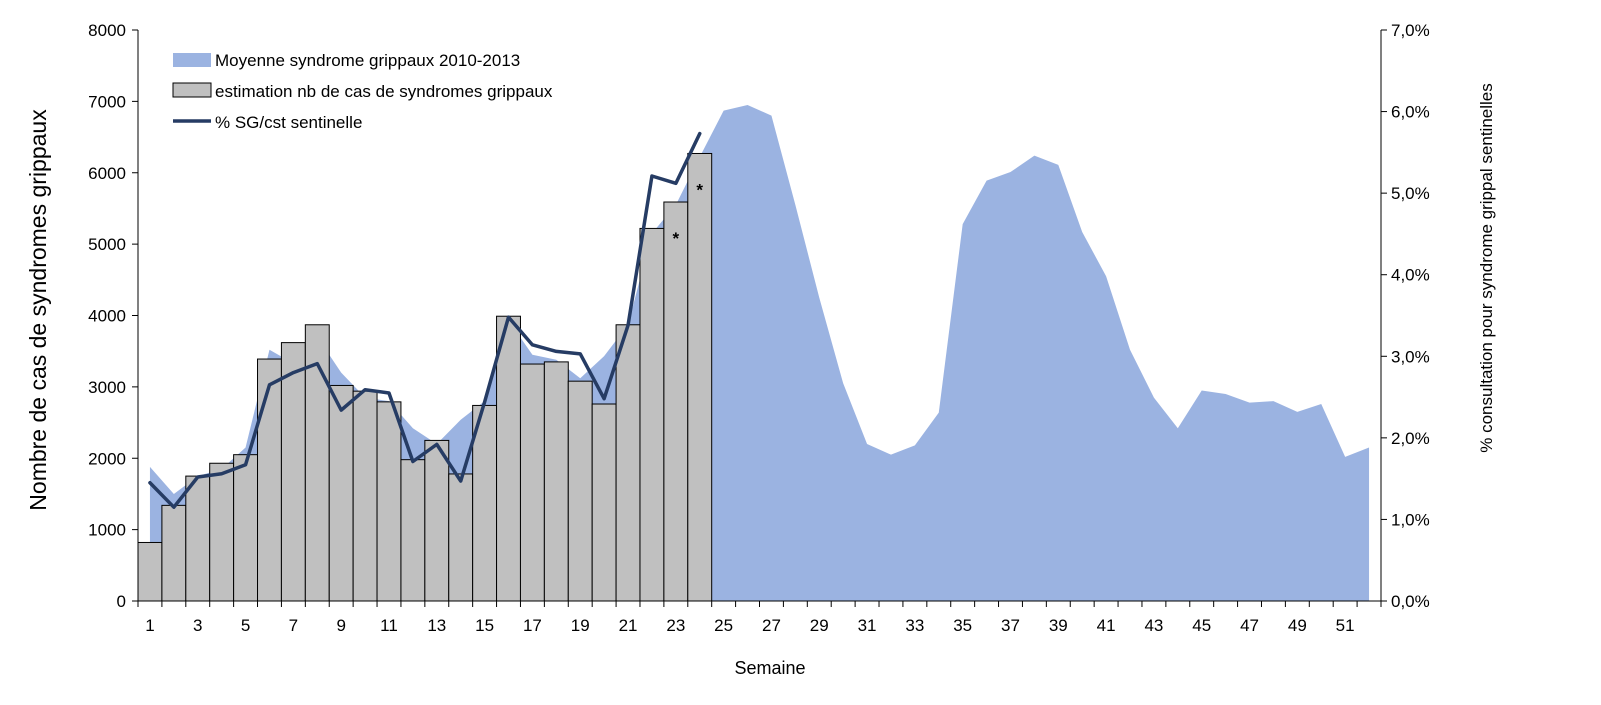  Describe the element at coordinates (771, 625) in the screenshot. I see `x-tick-label: 27` at that location.